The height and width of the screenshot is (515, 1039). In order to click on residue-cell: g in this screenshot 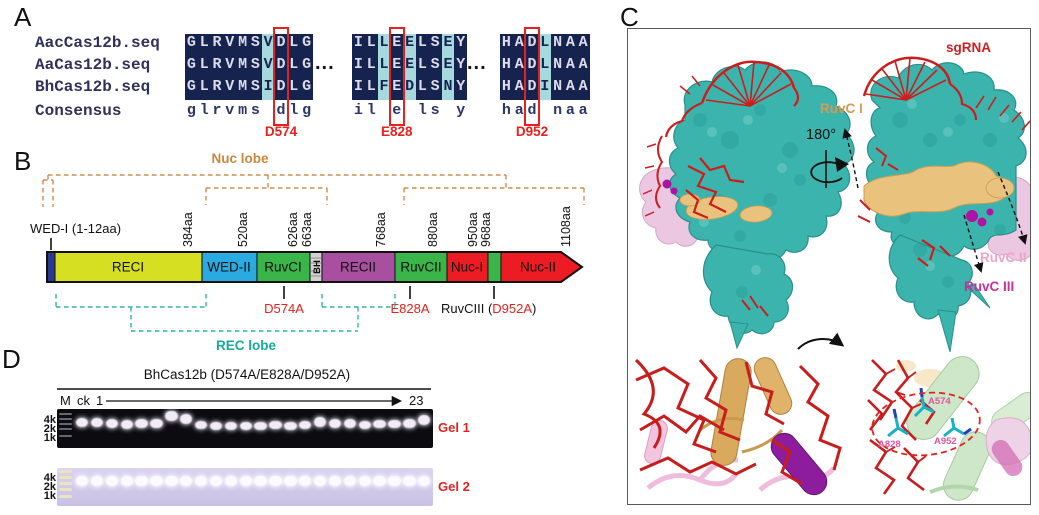, I will do `click(191, 110)`.